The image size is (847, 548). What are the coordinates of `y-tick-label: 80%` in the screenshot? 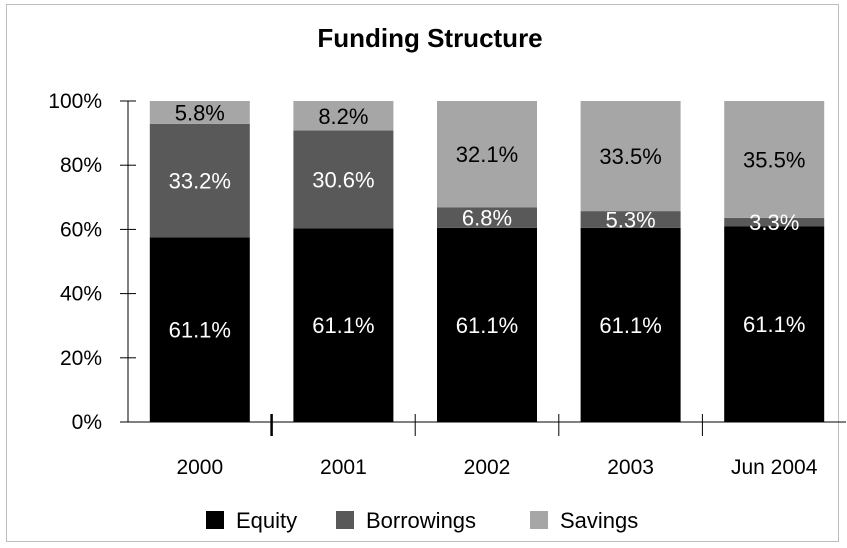 It's located at (81, 165).